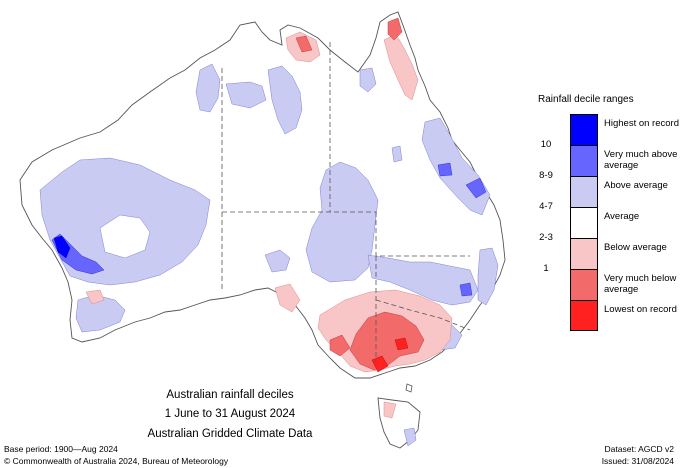  I want to click on central-east-above-average, so click(423, 280).